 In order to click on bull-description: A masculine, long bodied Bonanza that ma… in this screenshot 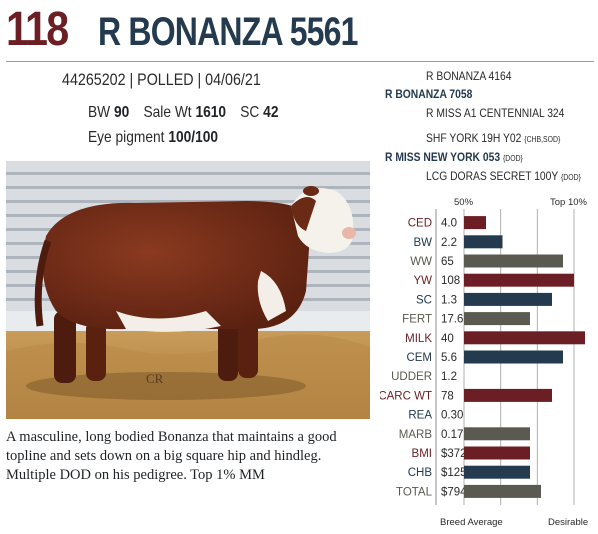, I will do `click(171, 456)`.